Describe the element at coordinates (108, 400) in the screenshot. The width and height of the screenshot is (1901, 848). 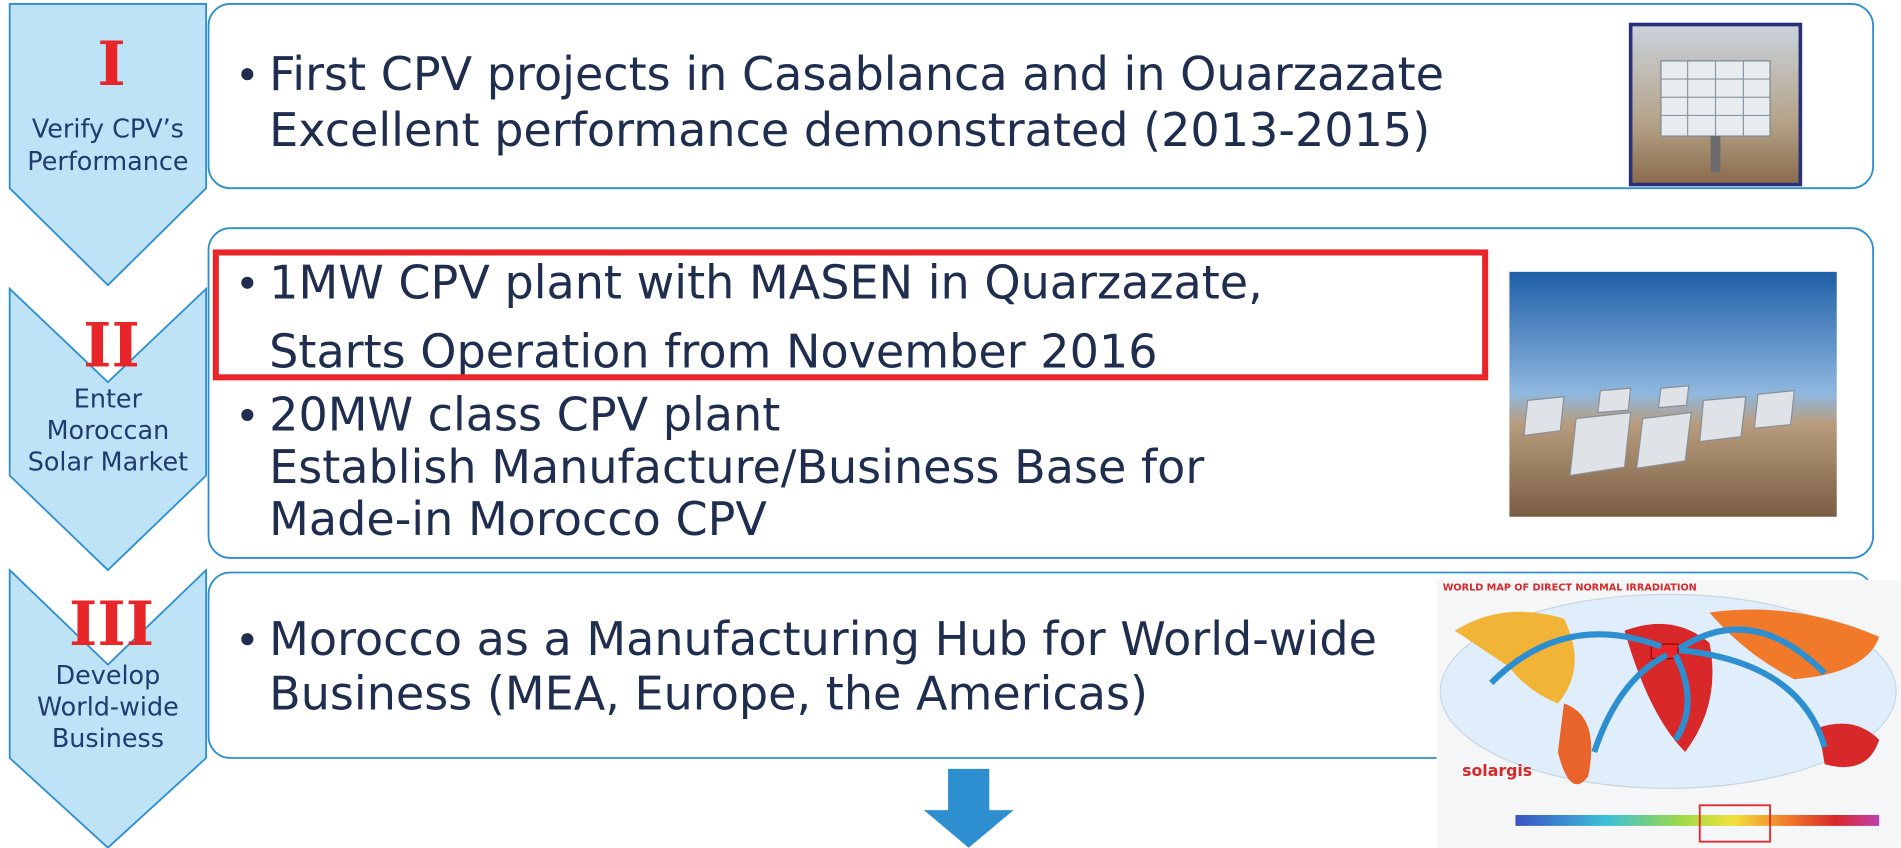
I see `label: Enter` at that location.